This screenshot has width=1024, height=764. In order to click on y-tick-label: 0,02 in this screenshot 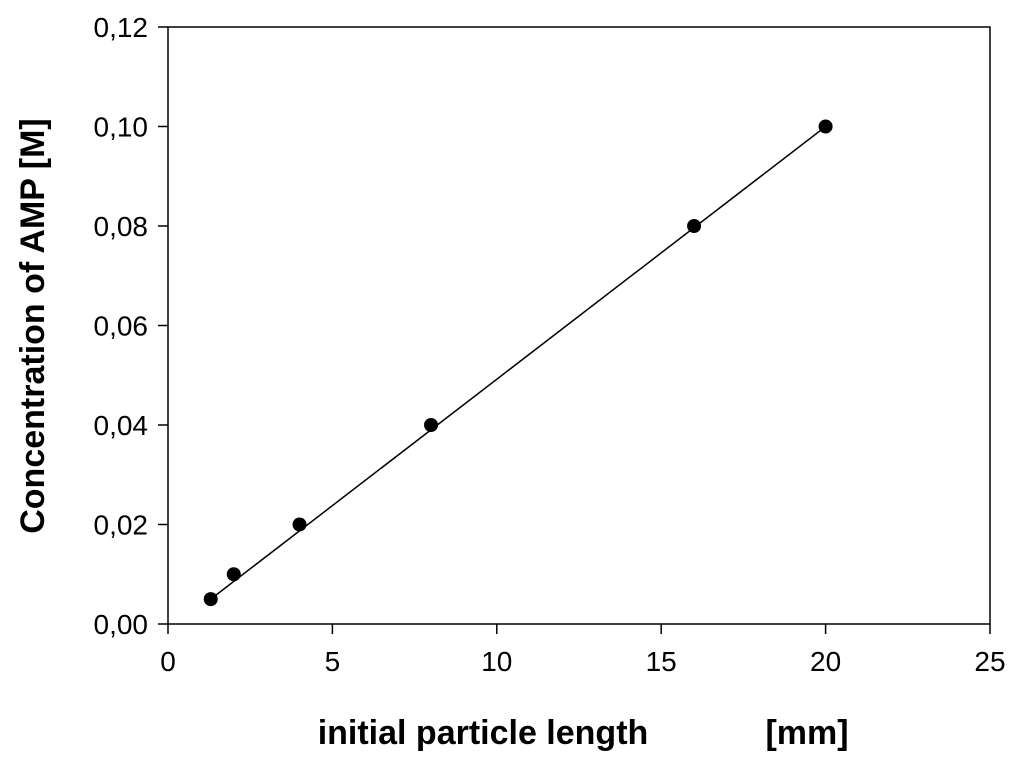, I will do `click(121, 525)`.